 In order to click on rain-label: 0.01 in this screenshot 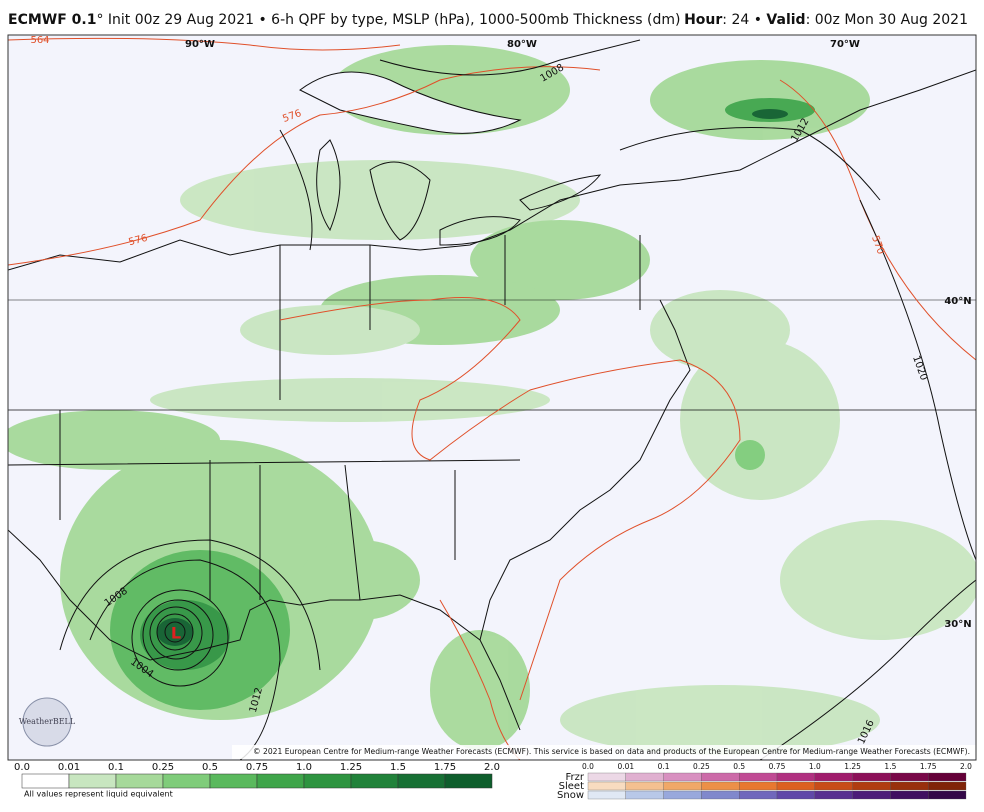, I will do `click(69, 767)`.